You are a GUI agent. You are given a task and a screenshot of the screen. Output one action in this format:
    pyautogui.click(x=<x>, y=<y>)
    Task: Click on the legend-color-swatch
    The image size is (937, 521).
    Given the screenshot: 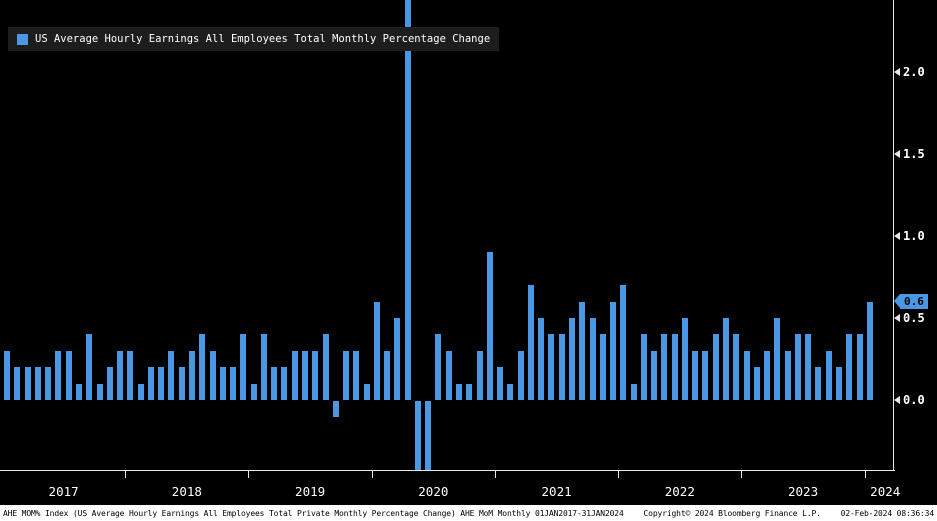 What is the action you would take?
    pyautogui.click(x=22, y=39)
    